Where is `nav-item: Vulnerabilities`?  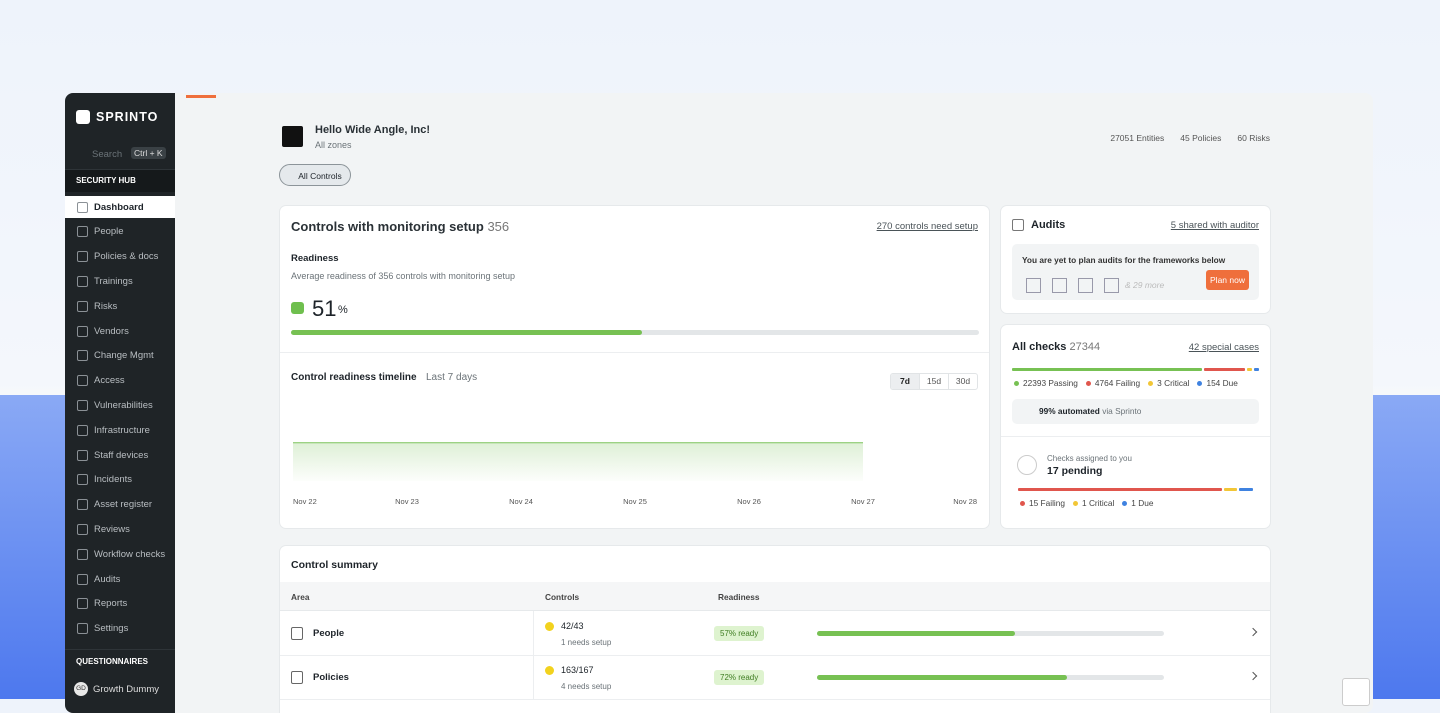
nav-item: Vulnerabilities is located at coordinates (120, 405).